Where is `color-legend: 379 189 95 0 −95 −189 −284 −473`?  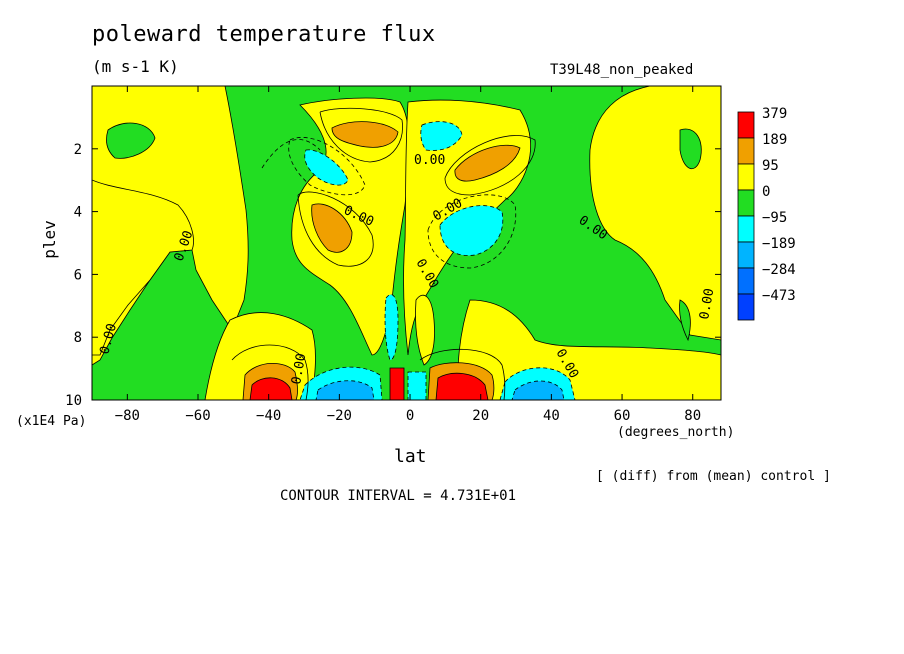
color-legend: 379 189 95 0 −95 −189 −284 −473 is located at coordinates (766, 213).